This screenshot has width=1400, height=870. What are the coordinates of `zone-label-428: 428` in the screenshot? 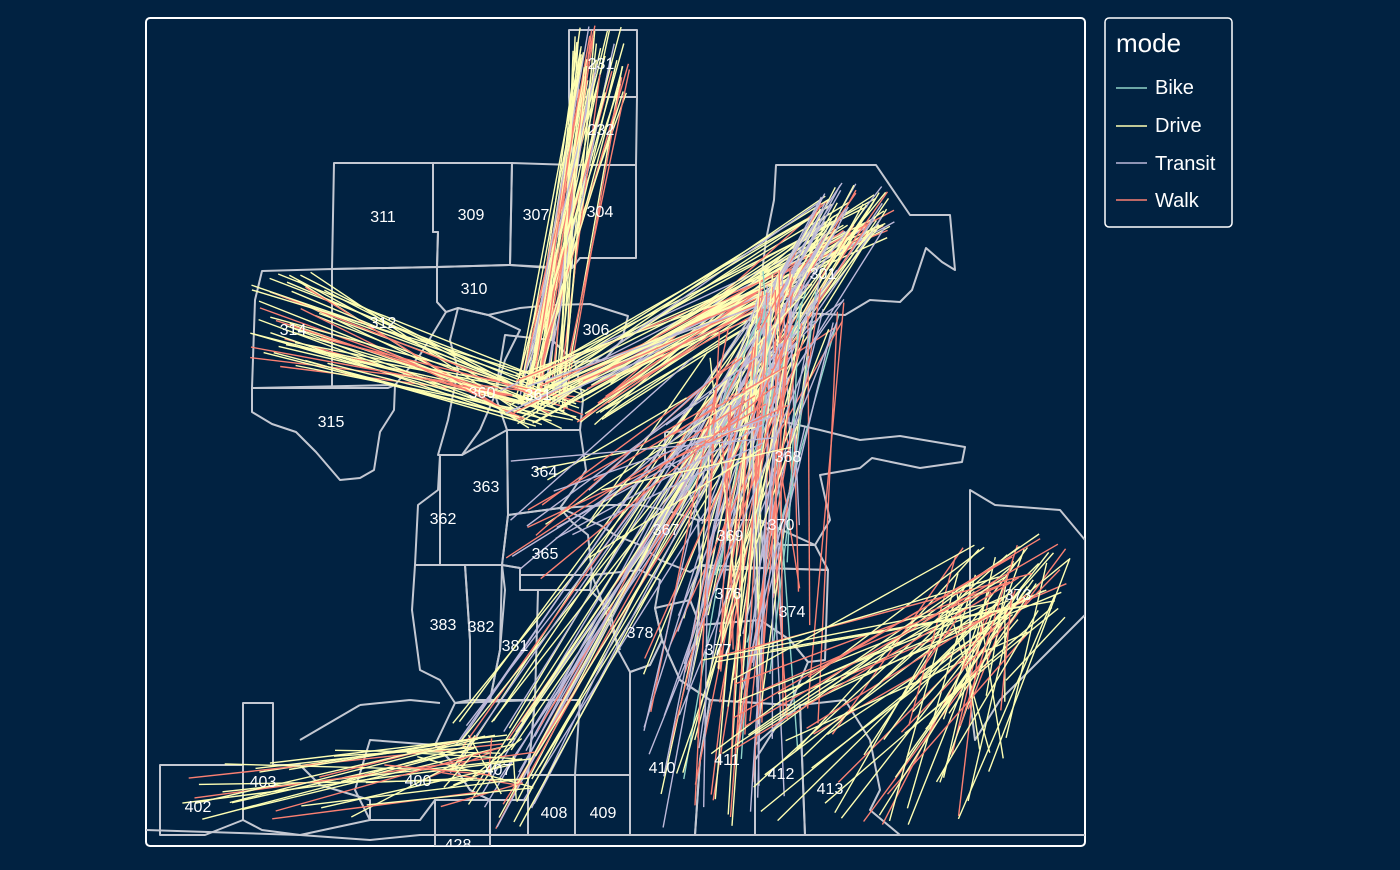 It's located at (458, 845).